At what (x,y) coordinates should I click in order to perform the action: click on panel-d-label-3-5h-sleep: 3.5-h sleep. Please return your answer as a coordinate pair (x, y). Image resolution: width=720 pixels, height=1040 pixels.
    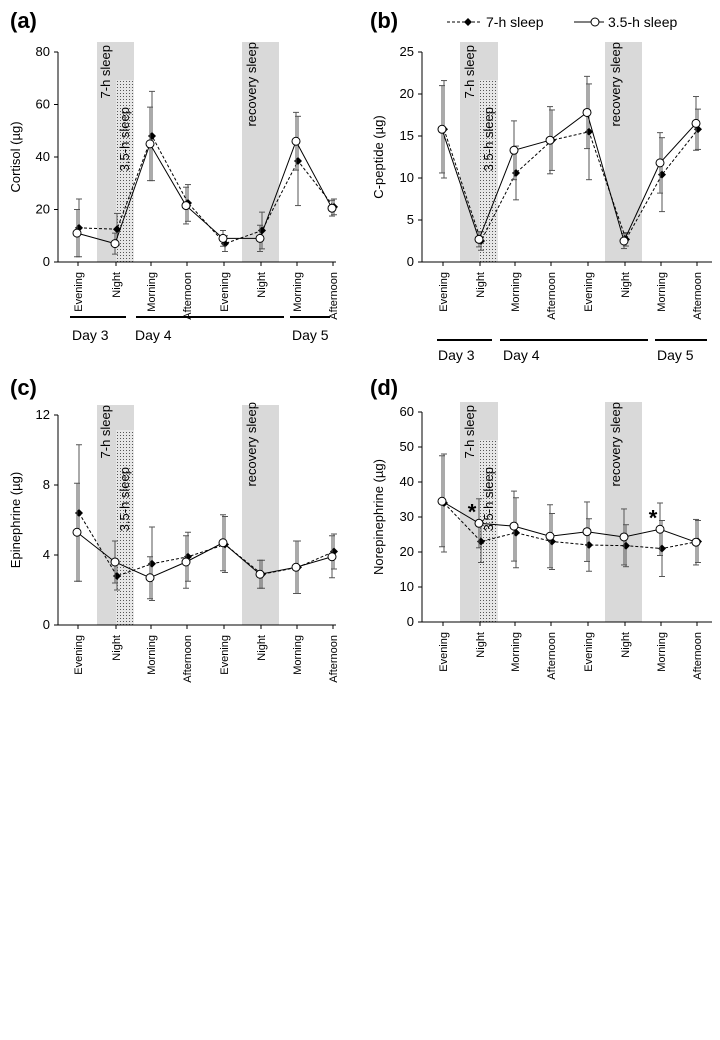
    Looking at the image, I should click on (488, 499).